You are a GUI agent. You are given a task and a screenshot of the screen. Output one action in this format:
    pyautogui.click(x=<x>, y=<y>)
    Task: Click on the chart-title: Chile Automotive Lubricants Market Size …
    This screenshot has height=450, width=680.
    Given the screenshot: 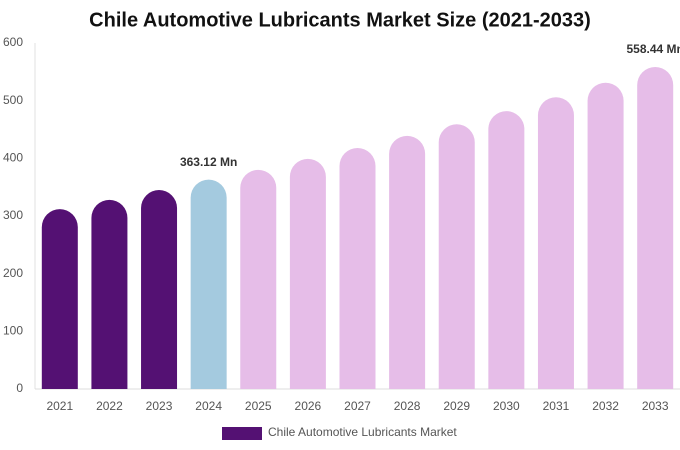 What is the action you would take?
    pyautogui.click(x=340, y=20)
    